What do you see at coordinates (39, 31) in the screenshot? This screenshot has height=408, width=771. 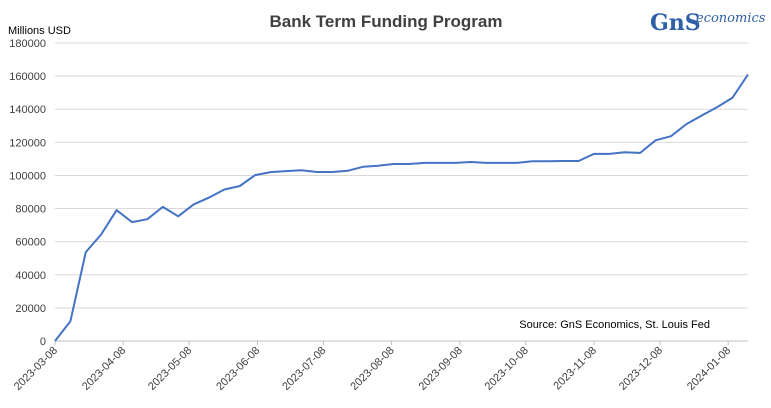 I see `y-axis-label: Millions USD` at bounding box center [39, 31].